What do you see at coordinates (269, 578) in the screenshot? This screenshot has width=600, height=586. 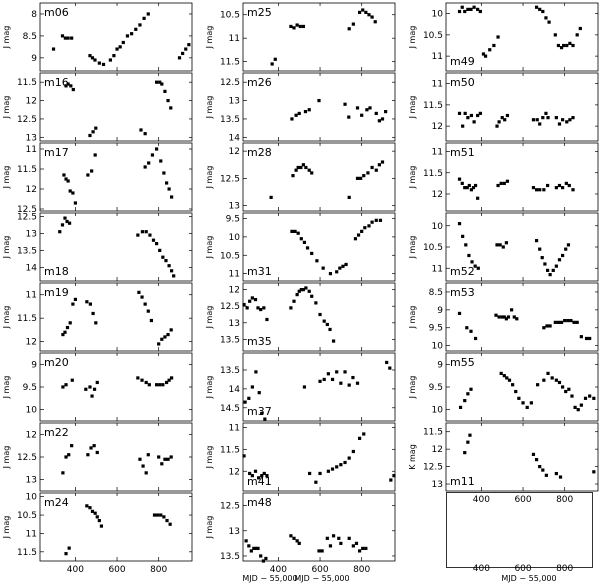 I see `x-axis-label-col1: MJD − 55,000` at bounding box center [269, 578].